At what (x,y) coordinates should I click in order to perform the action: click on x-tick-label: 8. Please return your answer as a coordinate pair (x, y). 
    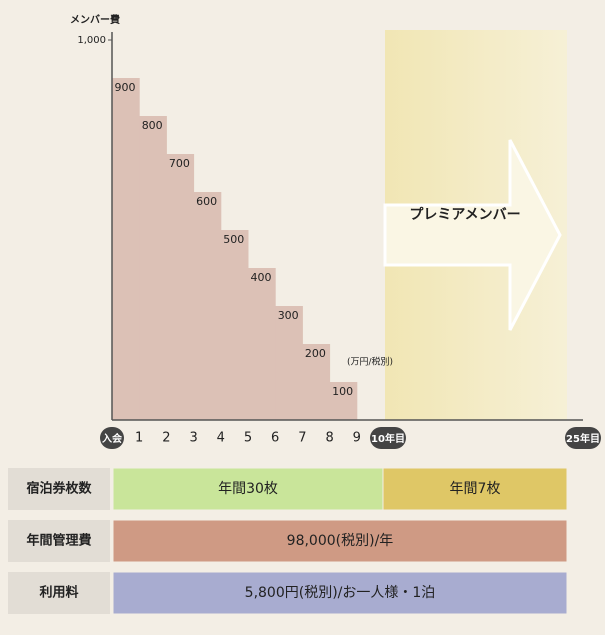
    Looking at the image, I should click on (329, 438).